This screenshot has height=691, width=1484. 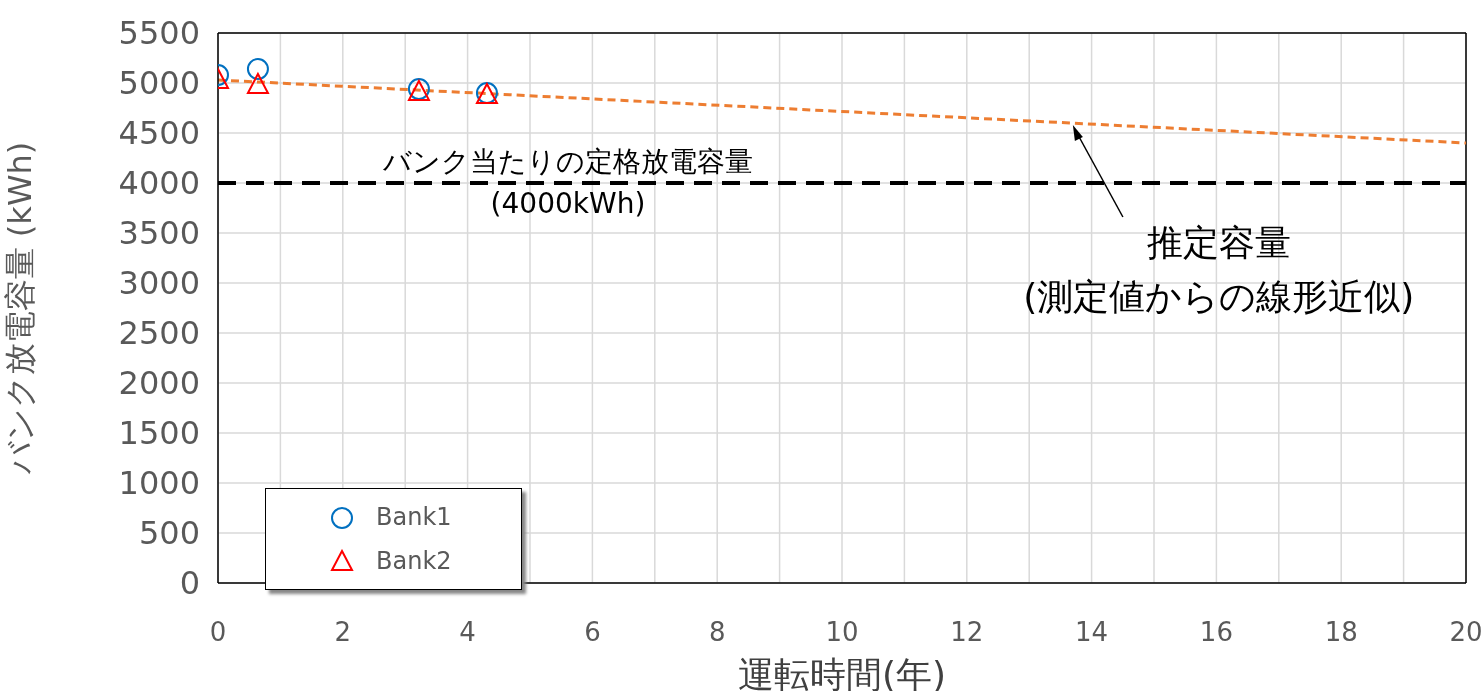 What do you see at coordinates (467, 632) in the screenshot?
I see `x-tick-label: 4` at bounding box center [467, 632].